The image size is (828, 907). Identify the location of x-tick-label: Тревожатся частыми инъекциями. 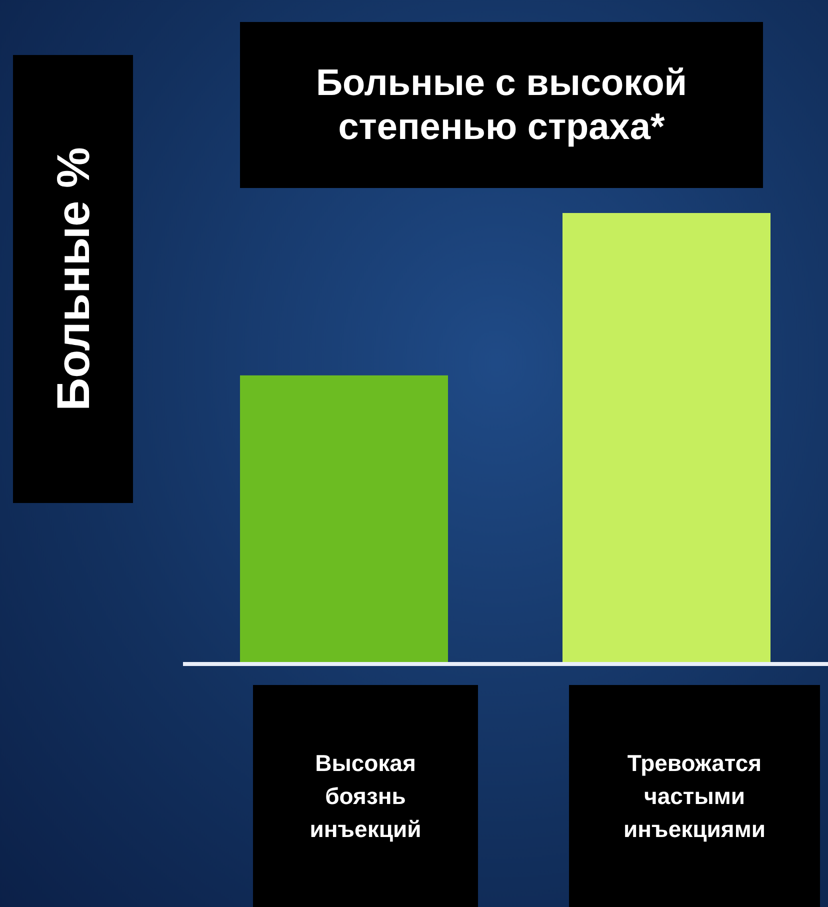
(694, 796).